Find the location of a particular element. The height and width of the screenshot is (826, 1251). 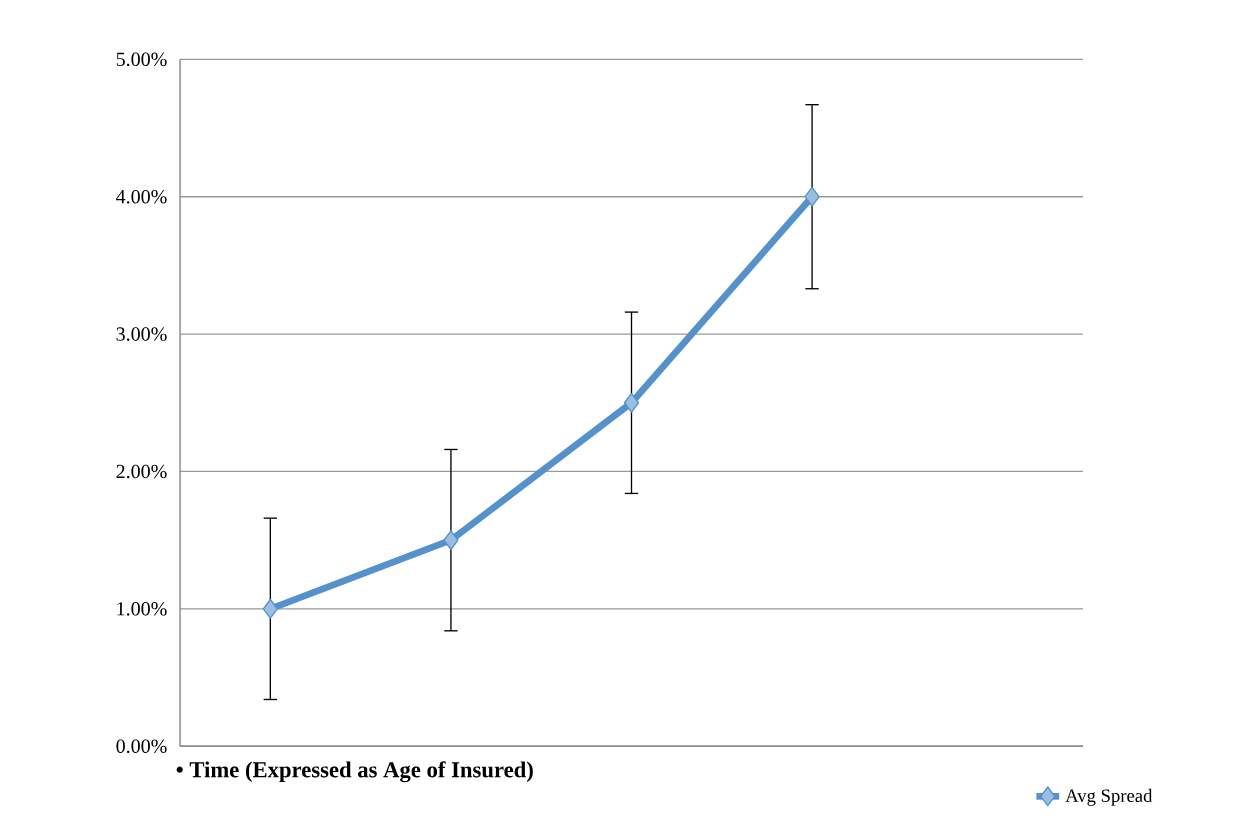

y-tick-label: 1.00% is located at coordinates (142, 608).